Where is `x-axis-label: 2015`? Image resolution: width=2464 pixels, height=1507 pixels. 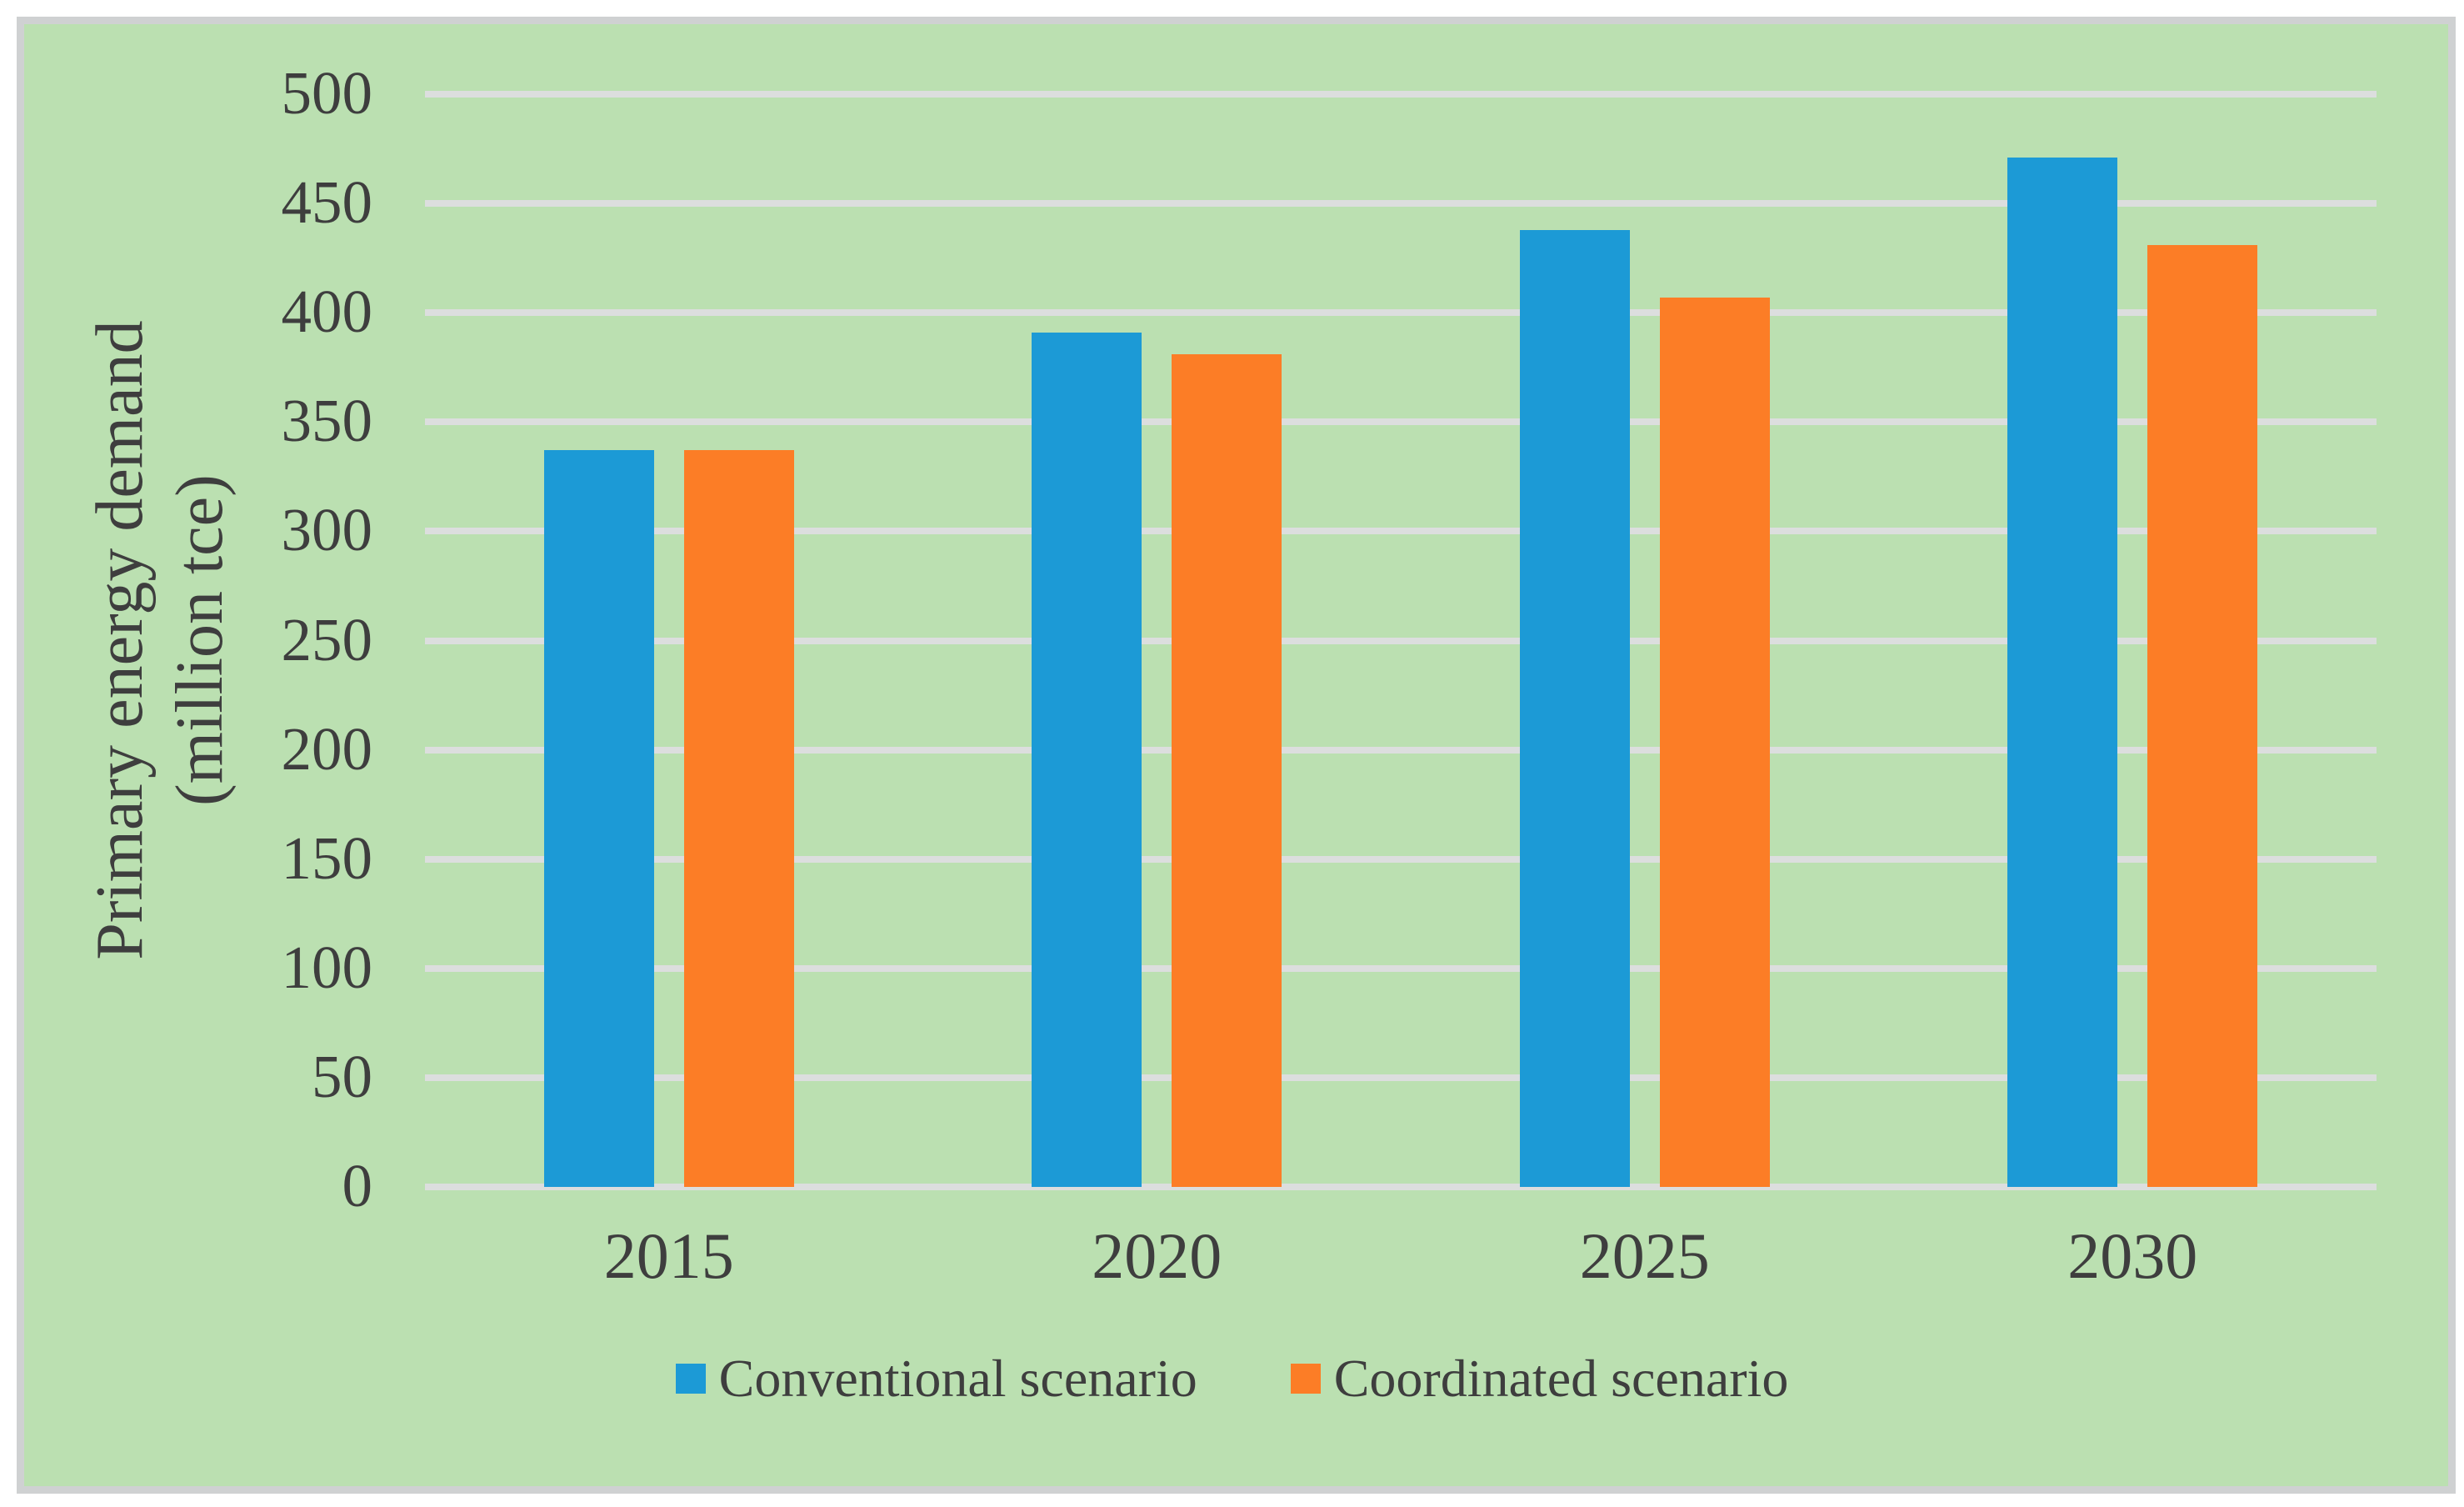
x-axis-label: 2015 is located at coordinates (668, 1255).